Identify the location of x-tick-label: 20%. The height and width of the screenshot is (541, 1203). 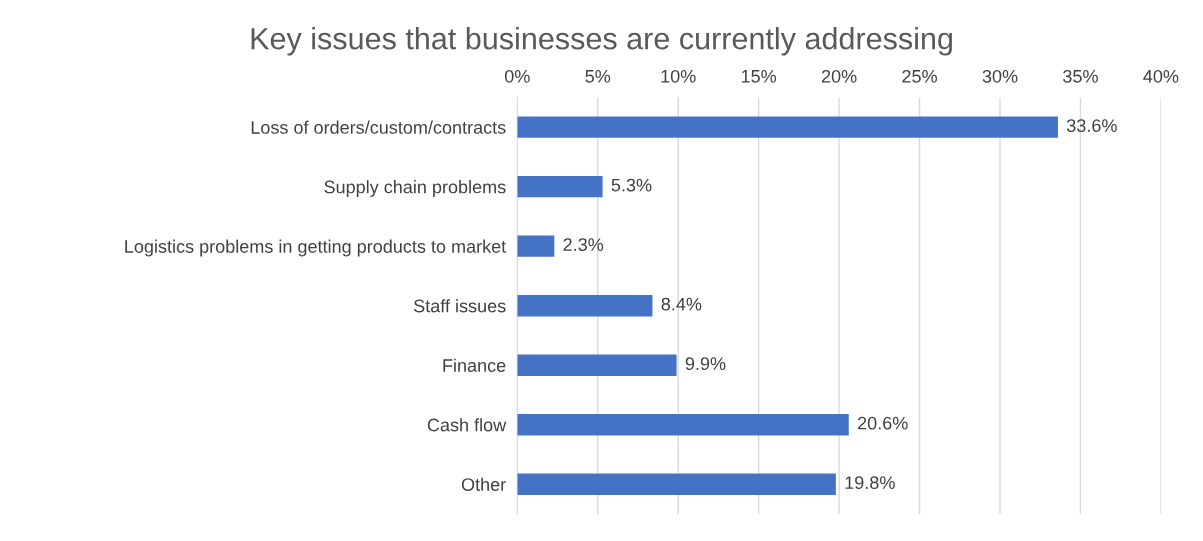
(839, 76).